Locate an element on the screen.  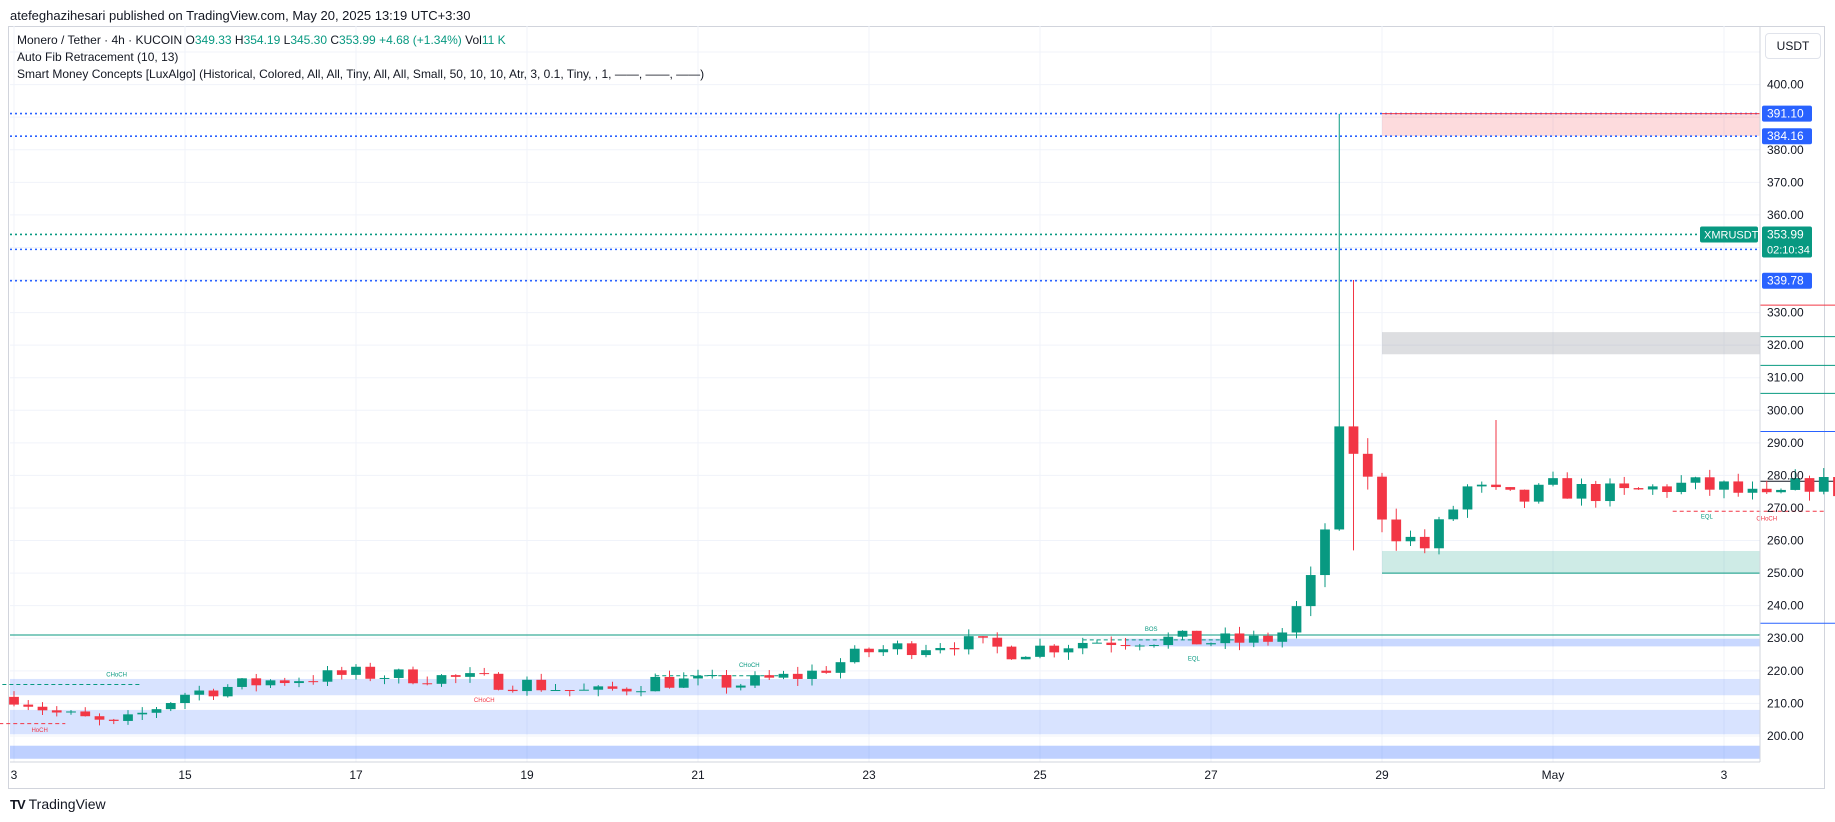
vol-value: 11 K is located at coordinates (493, 40).